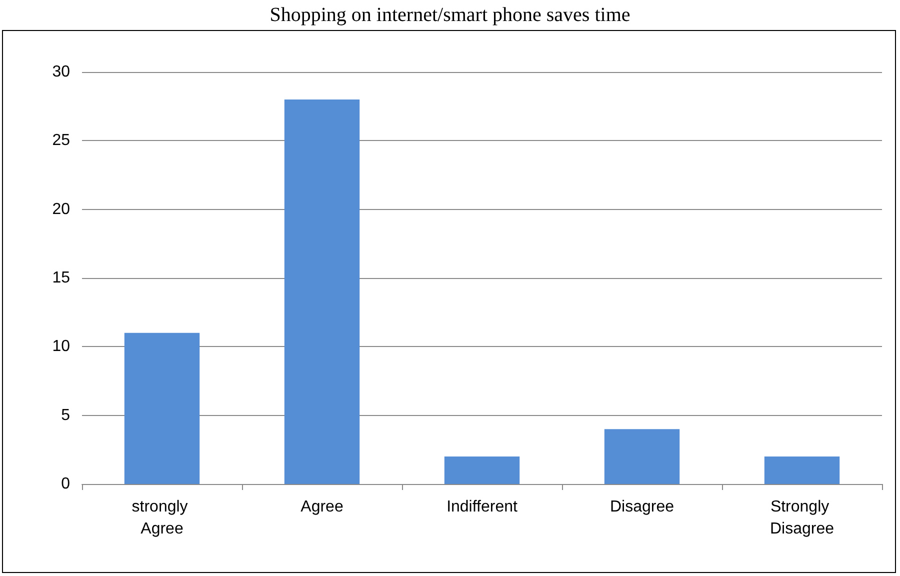  Describe the element at coordinates (61, 209) in the screenshot. I see `y-tick-label: 20` at that location.